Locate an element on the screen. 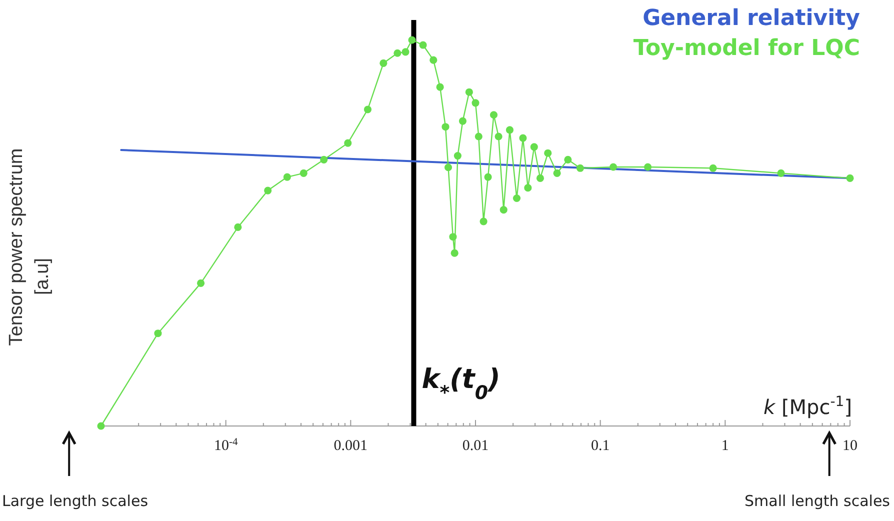 Image resolution: width=894 pixels, height=521 pixels. x-tick-label: 10 is located at coordinates (850, 446).